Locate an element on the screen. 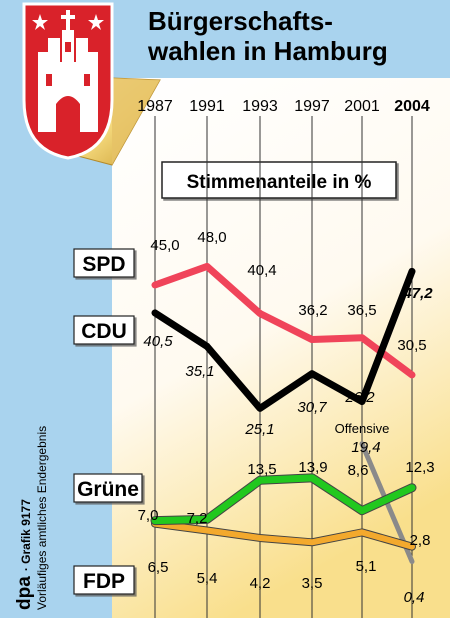 The width and height of the screenshot is (450, 618). year-labels: 1987 1991 1993 1997 2001 2004 is located at coordinates (283, 106).